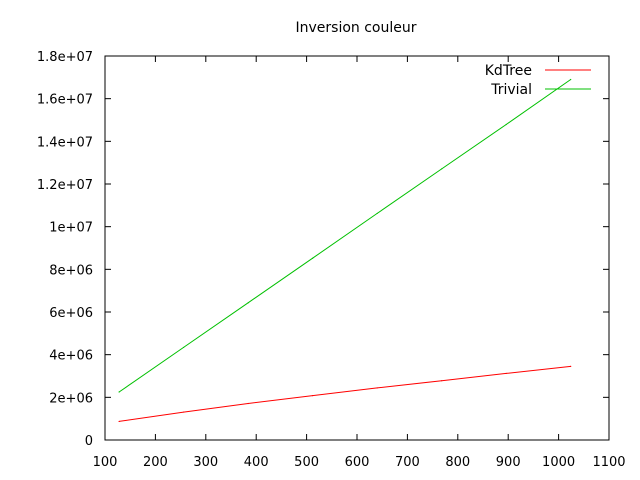  What do you see at coordinates (71, 398) in the screenshot?
I see `y-tick-label: 2e+06` at bounding box center [71, 398].